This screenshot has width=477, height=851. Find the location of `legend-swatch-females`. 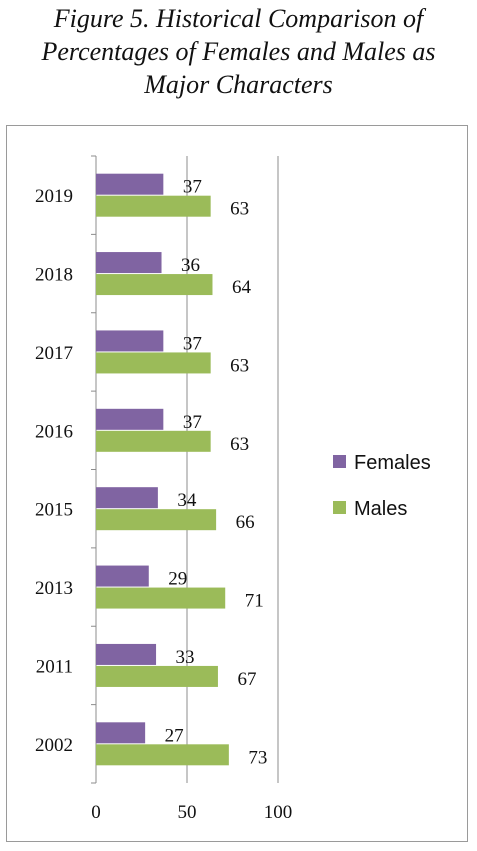

legend-swatch-females is located at coordinates (339, 461).